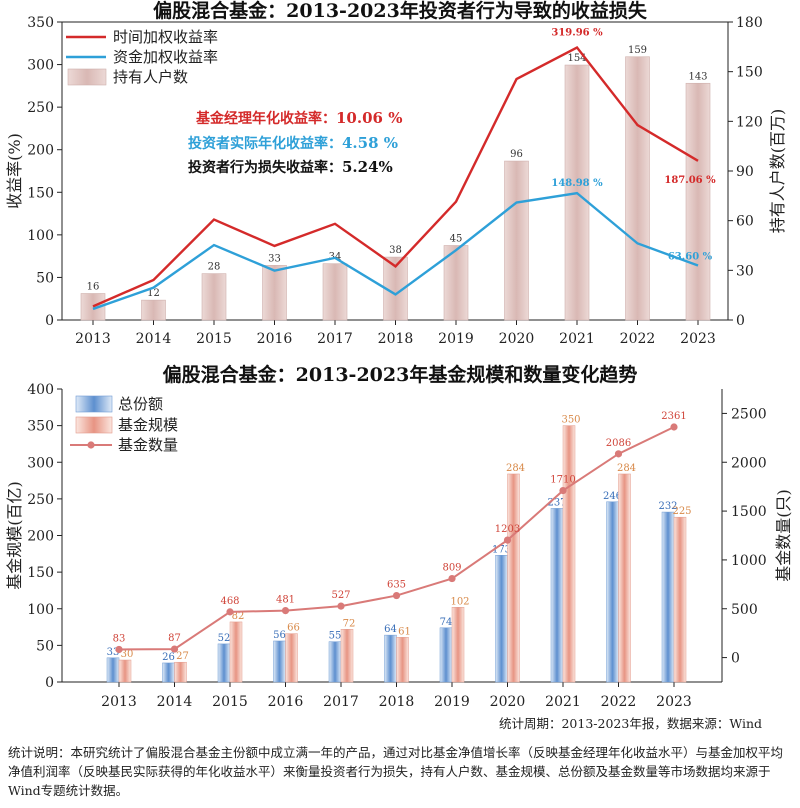  Describe the element at coordinates (40, 463) in the screenshot. I see `y-tick-label: 300` at that location.